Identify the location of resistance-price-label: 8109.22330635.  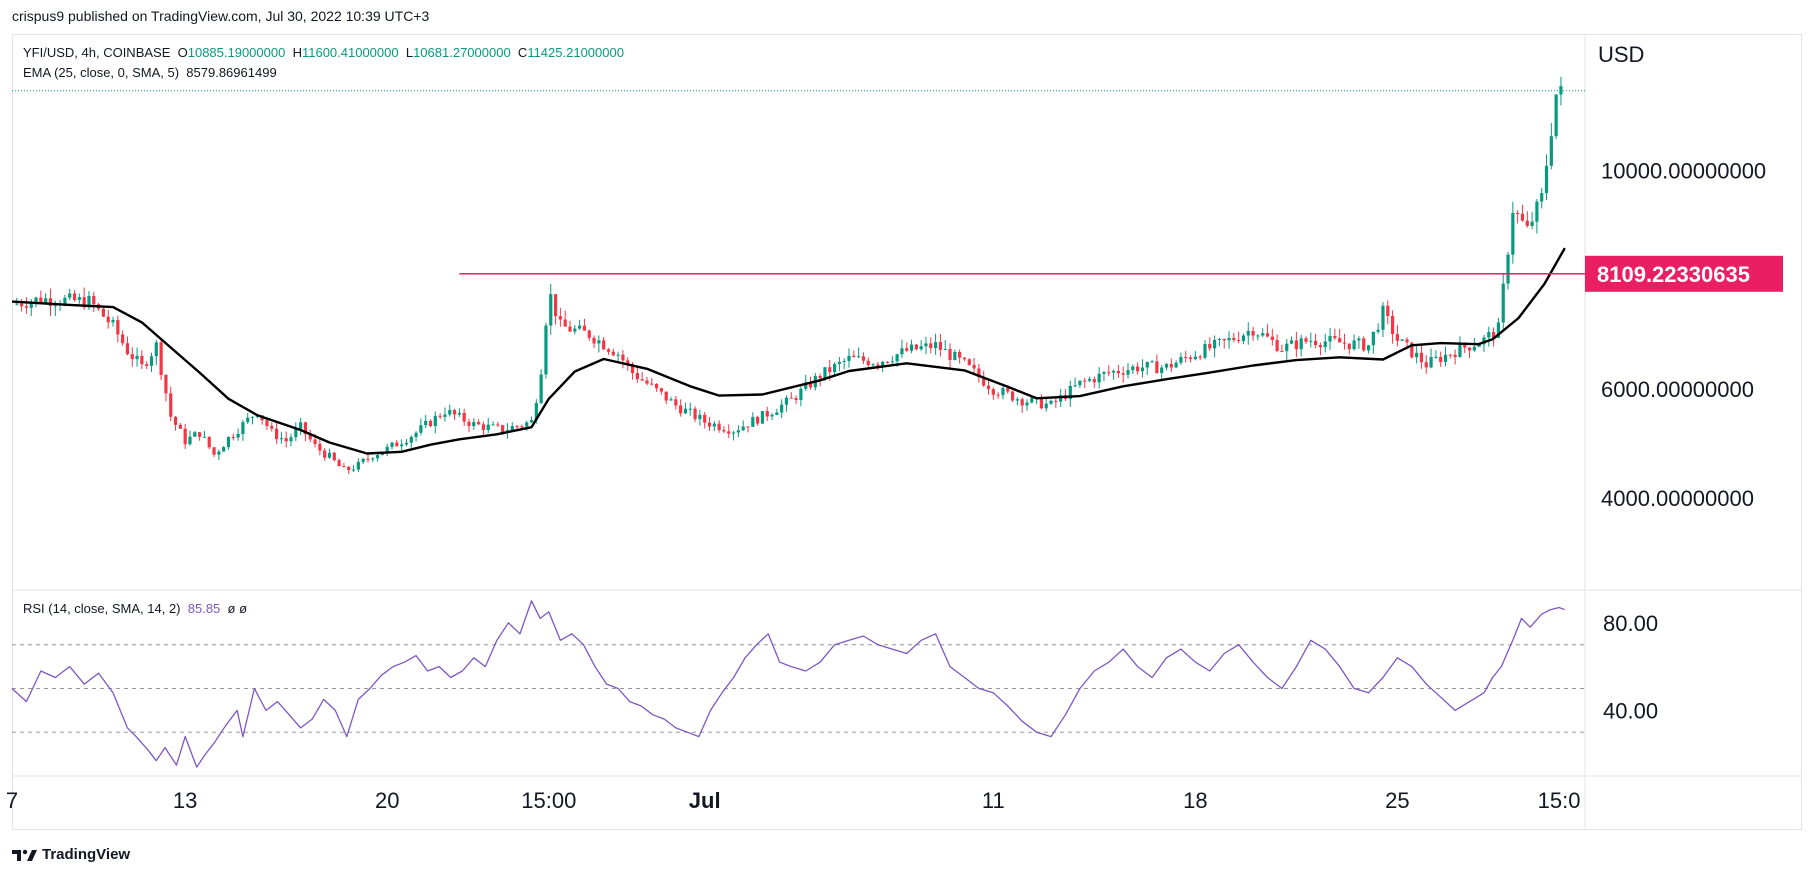
(1673, 274).